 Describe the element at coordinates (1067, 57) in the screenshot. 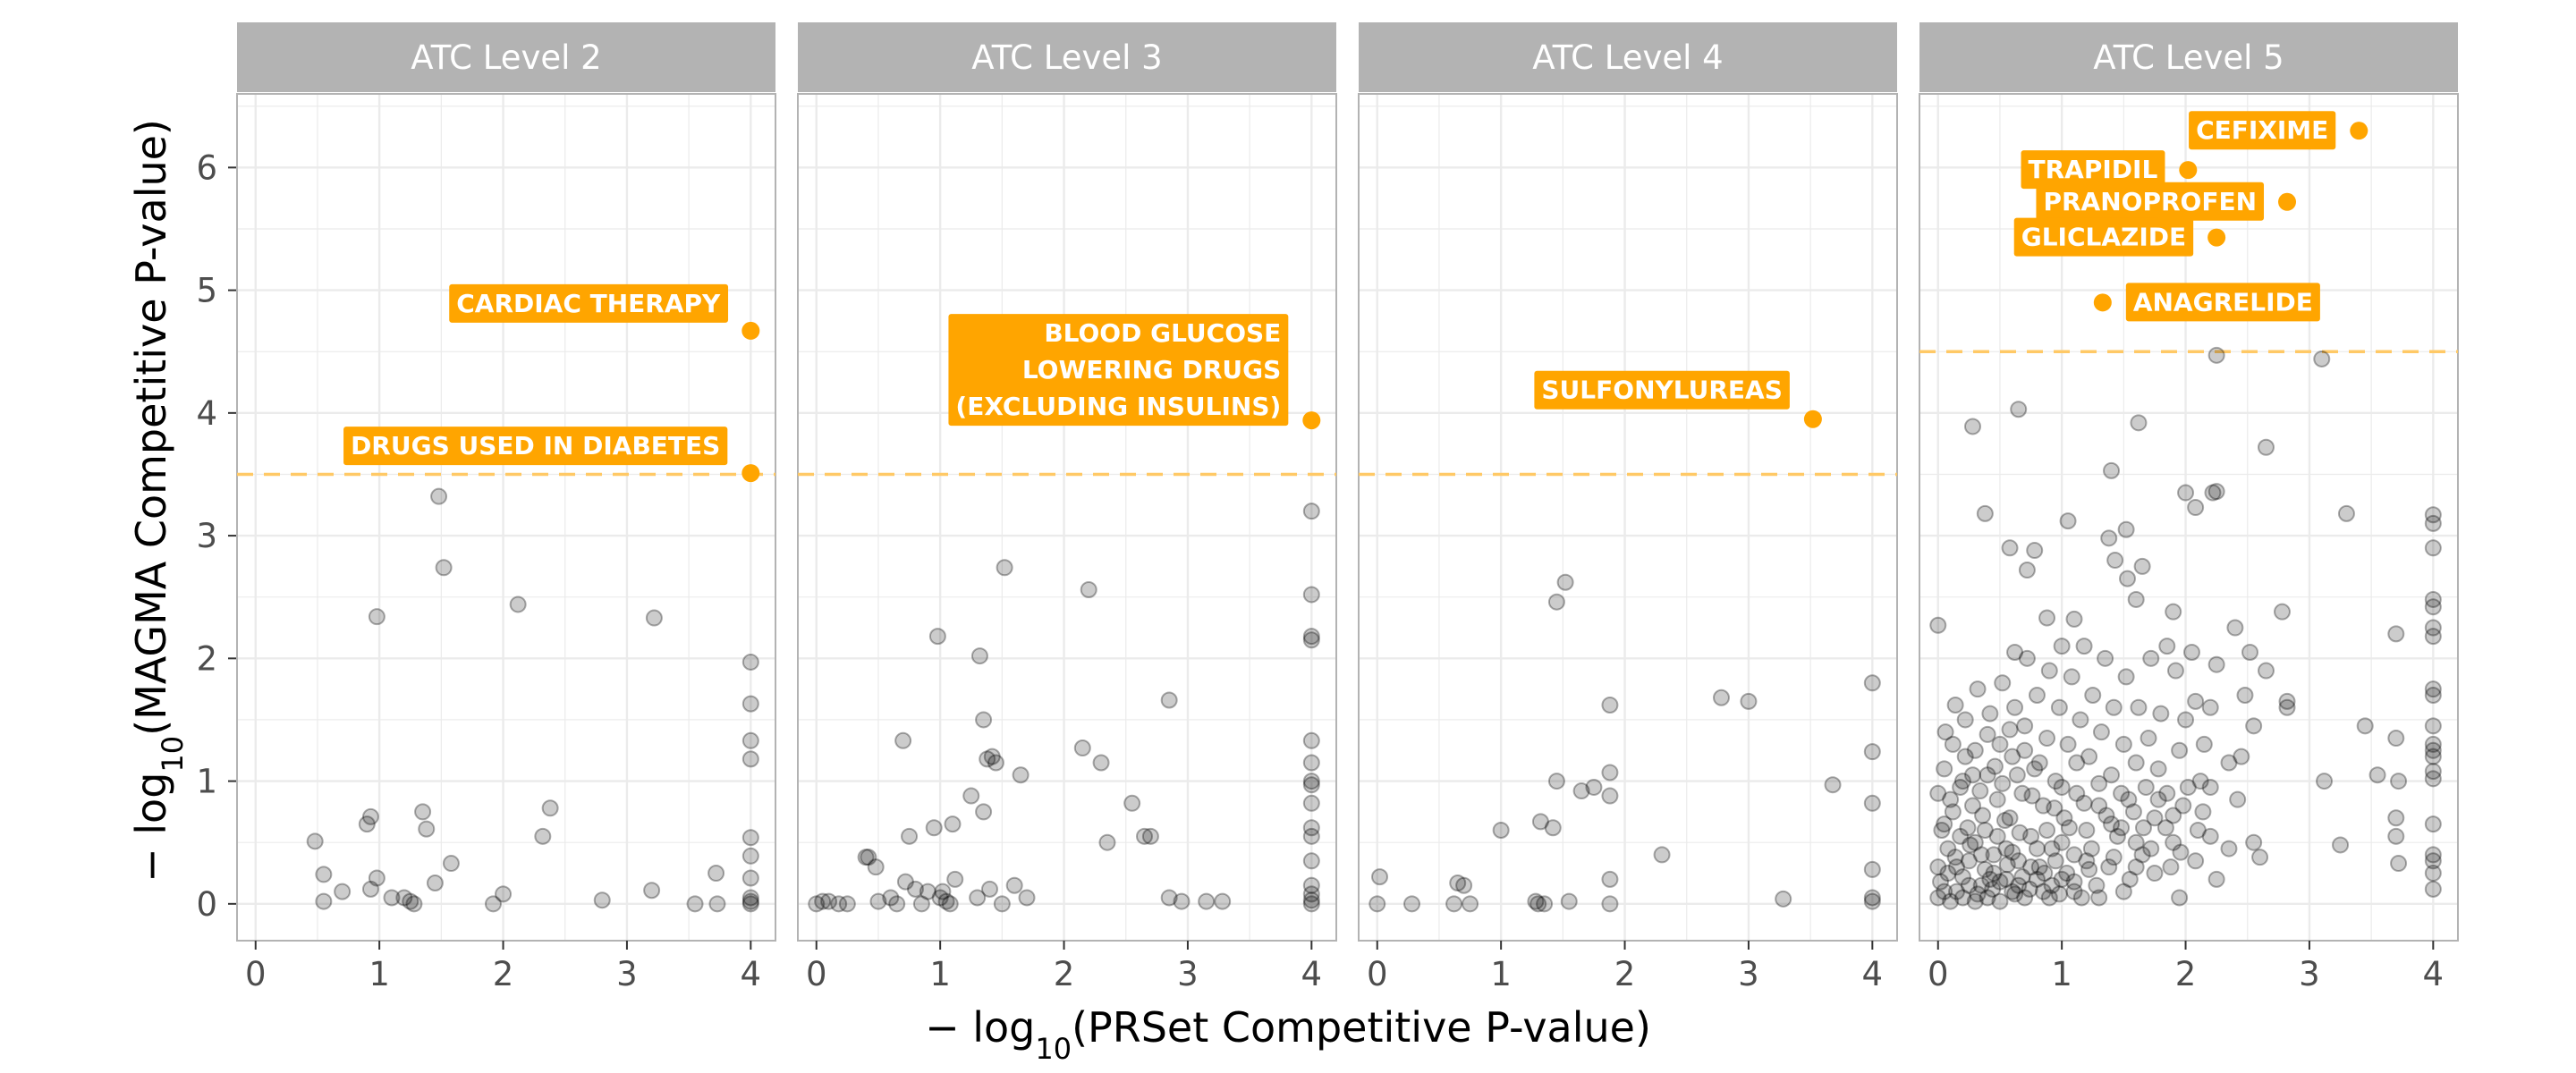

I see `facet-strip` at that location.